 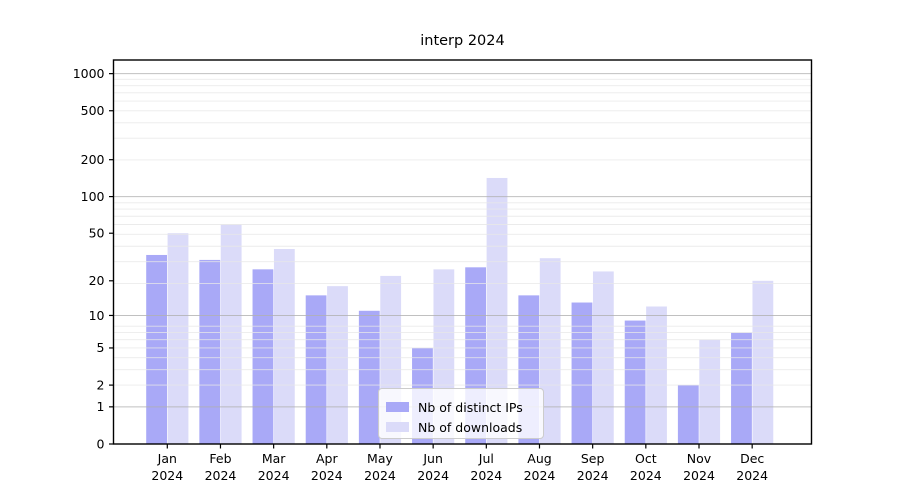 What do you see at coordinates (470, 427) in the screenshot?
I see `legend-label-downloads: Nb of downloads` at bounding box center [470, 427].